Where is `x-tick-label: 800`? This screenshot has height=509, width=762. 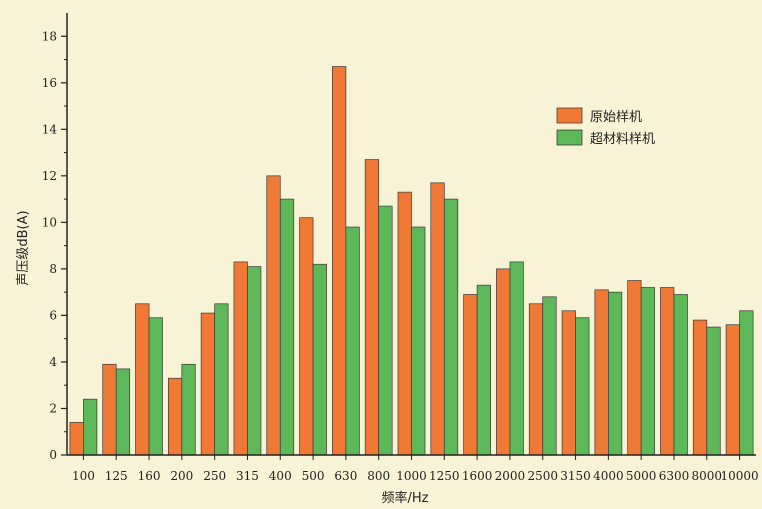 x-tick-label: 800 is located at coordinates (378, 476).